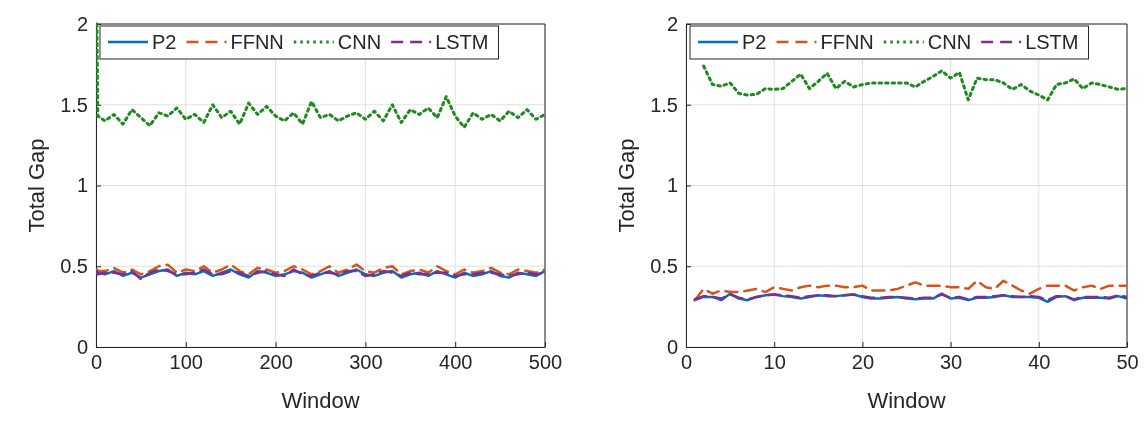  What do you see at coordinates (366, 362) in the screenshot?
I see `x-tick-label: 300` at bounding box center [366, 362].